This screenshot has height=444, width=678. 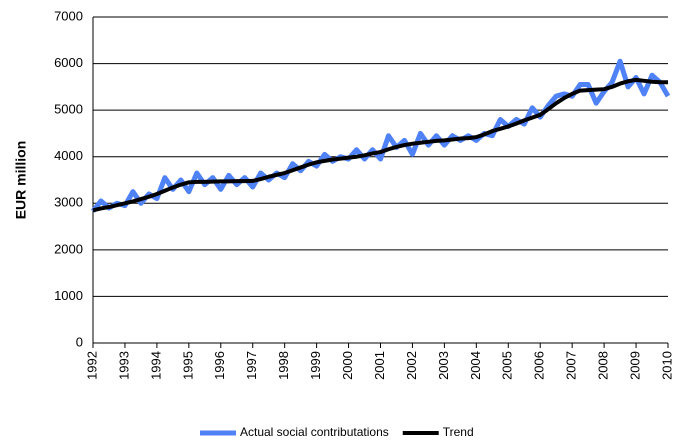 What do you see at coordinates (475, 365) in the screenshot?
I see `x-tick-label: 2004` at bounding box center [475, 365].